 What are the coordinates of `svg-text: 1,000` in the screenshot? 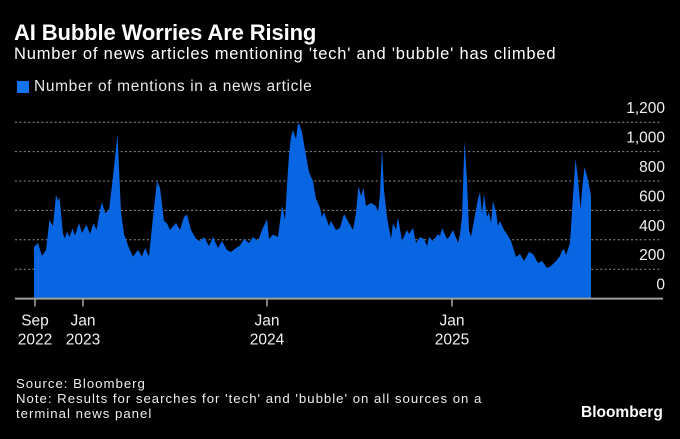 It's located at (645, 138).